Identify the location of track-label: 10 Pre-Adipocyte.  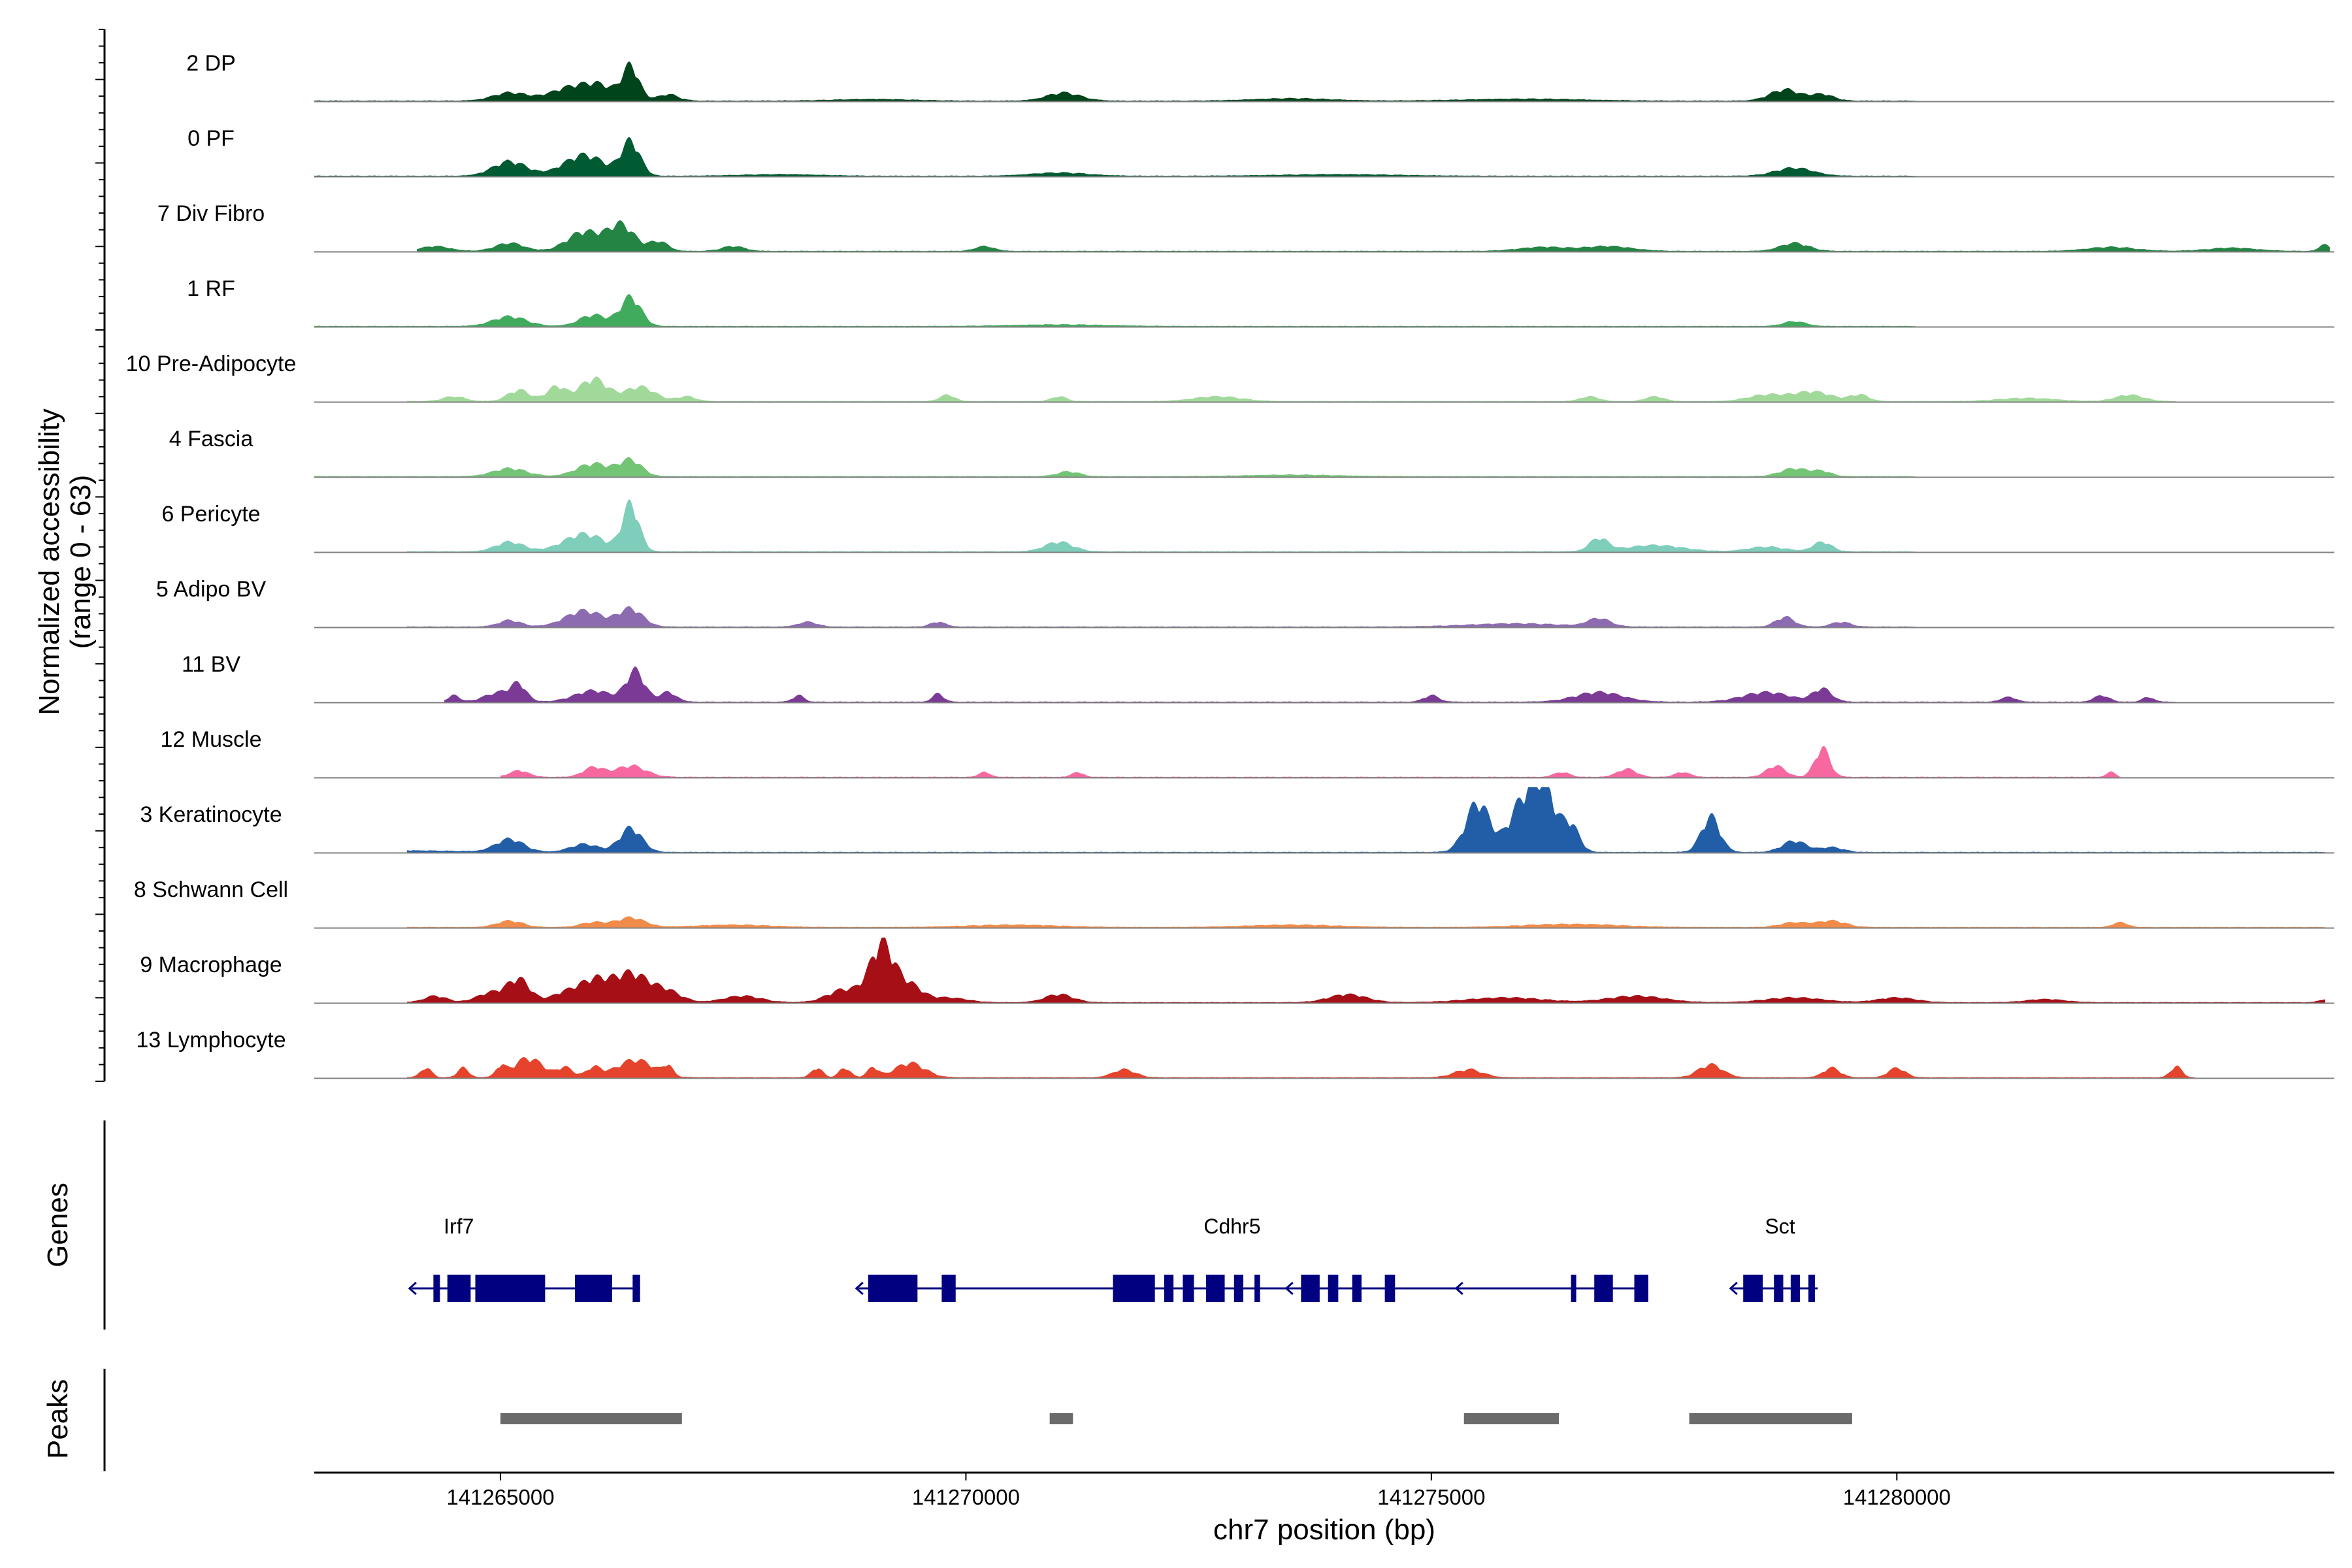
(211, 363).